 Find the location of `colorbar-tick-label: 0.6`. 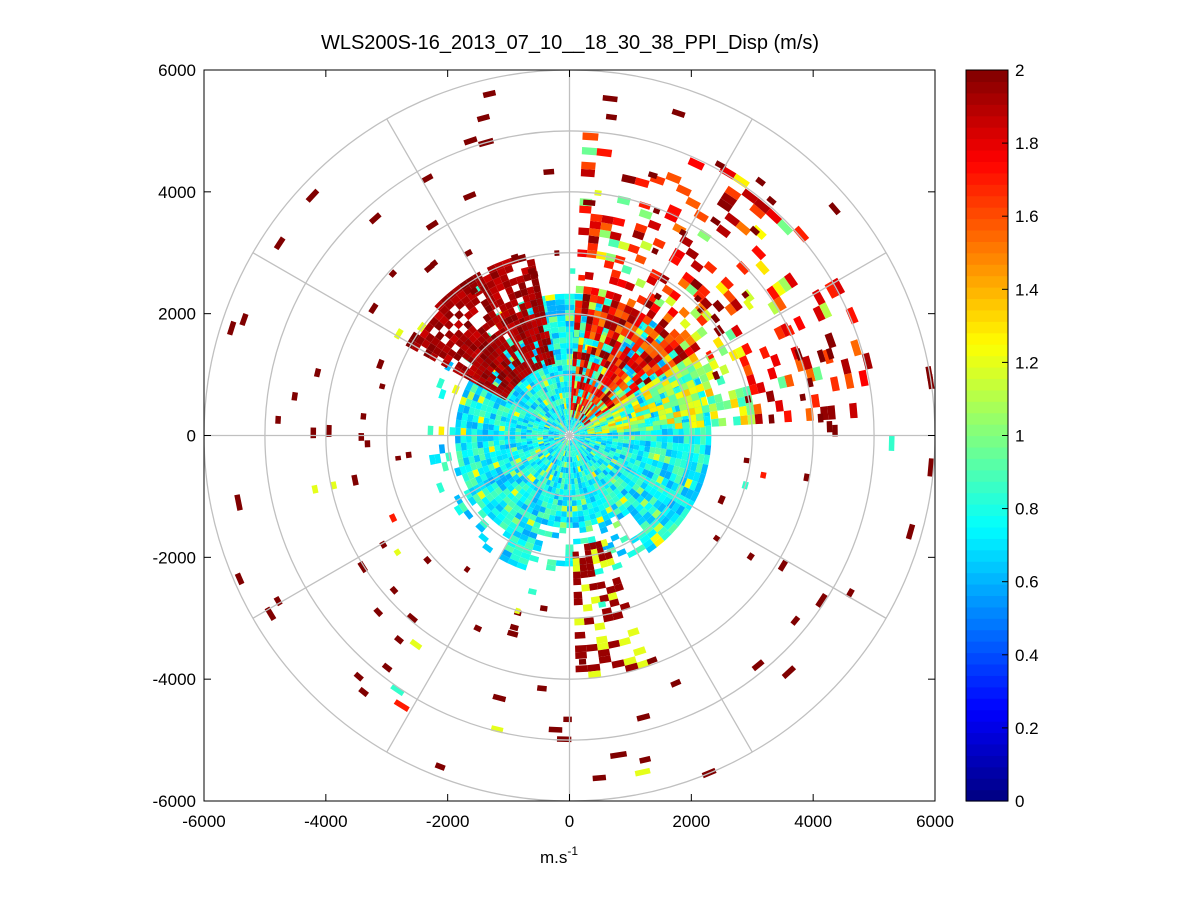

colorbar-tick-label: 0.6 is located at coordinates (1027, 582).